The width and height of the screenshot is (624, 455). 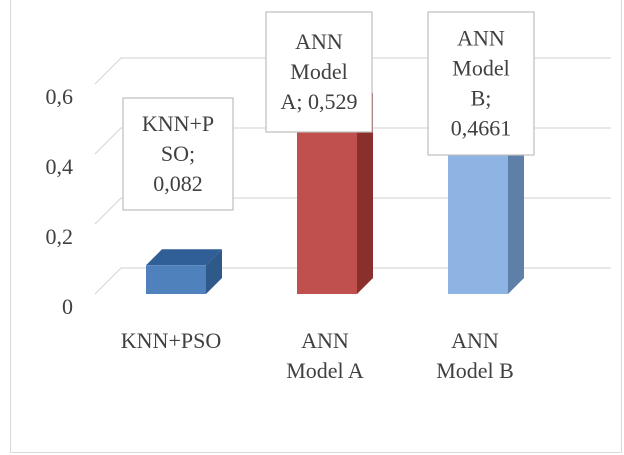 What do you see at coordinates (60, 96) in the screenshot?
I see `y-tick-label: 0,6` at bounding box center [60, 96].